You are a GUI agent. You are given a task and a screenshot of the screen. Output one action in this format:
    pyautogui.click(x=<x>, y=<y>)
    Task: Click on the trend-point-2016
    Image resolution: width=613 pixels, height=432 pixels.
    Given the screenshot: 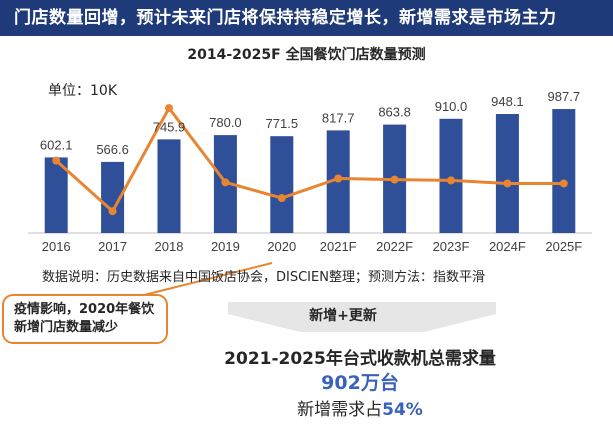 What is the action you would take?
    pyautogui.click(x=56, y=160)
    